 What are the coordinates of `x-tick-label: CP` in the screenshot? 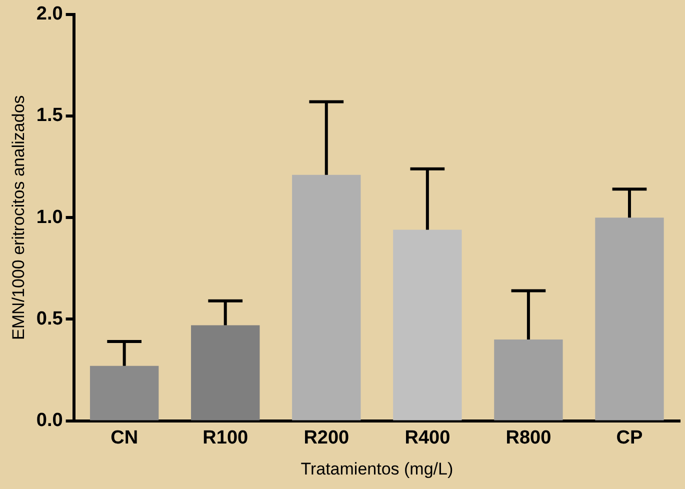 It's located at (629, 437).